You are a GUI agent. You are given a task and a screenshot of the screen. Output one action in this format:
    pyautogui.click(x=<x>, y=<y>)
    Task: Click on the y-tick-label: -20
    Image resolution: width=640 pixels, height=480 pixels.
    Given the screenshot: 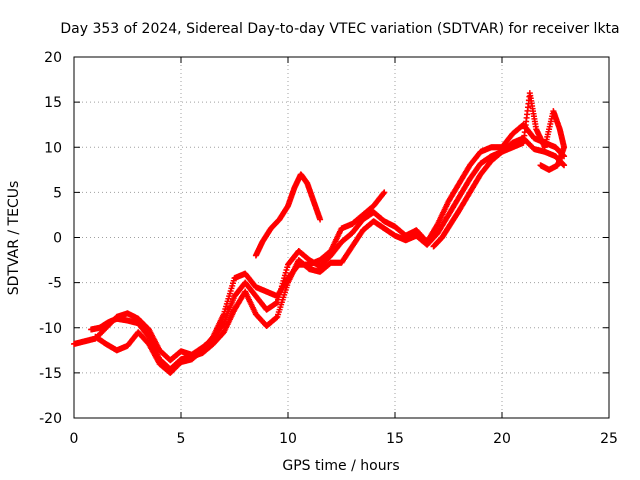 What is the action you would take?
    pyautogui.click(x=50, y=419)
    